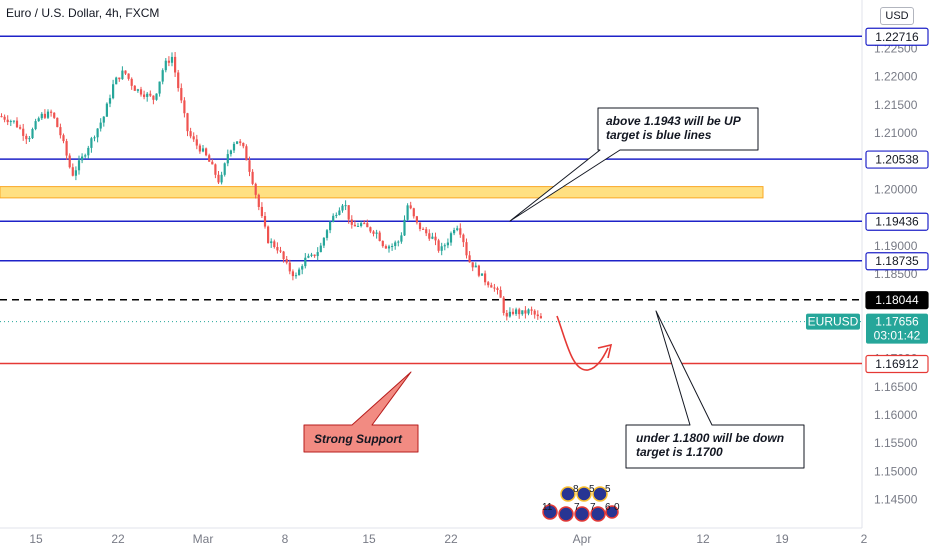 The image size is (932, 550). What do you see at coordinates (448, 539) in the screenshot?
I see `time-axis: 15 22 Mar 8 15 22 Apr 12 19 2` at bounding box center [448, 539].